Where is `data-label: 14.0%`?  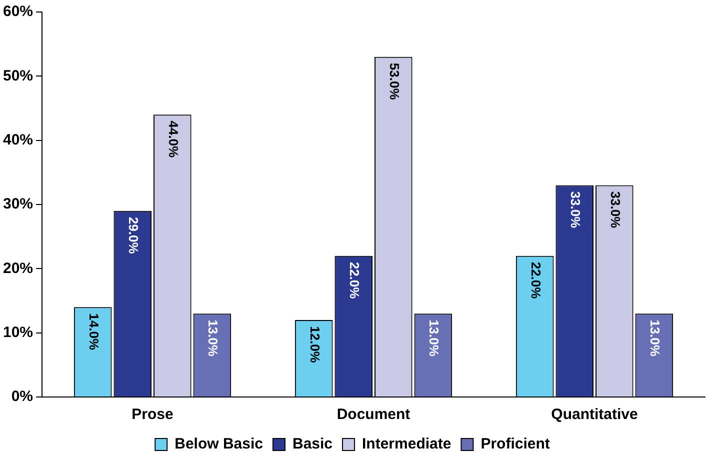
data-label: 14.0% is located at coordinates (94, 331).